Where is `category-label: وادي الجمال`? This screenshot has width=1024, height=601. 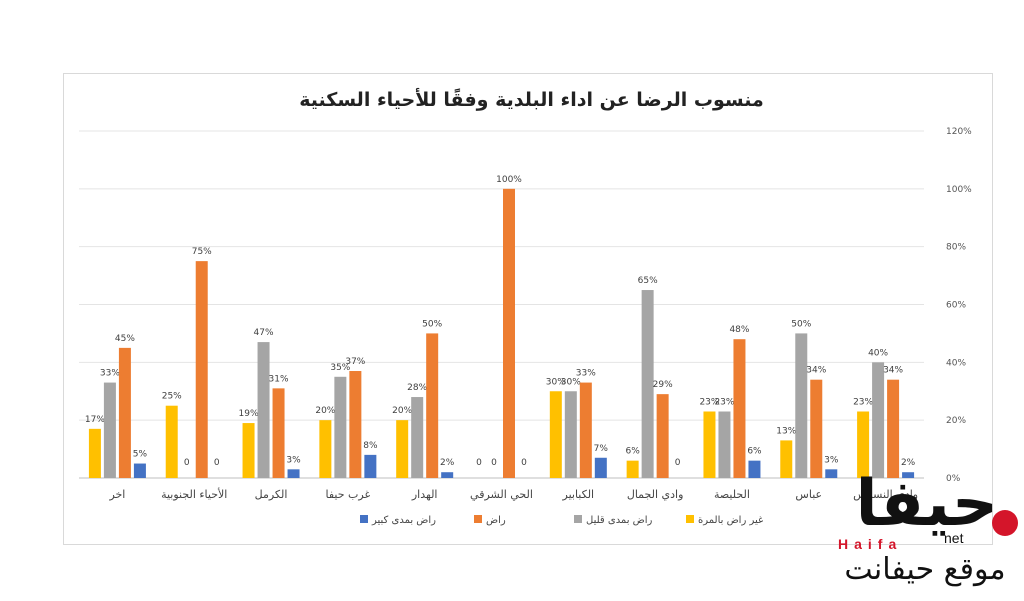
category-label: وادي الجمال is located at coordinates (655, 494).